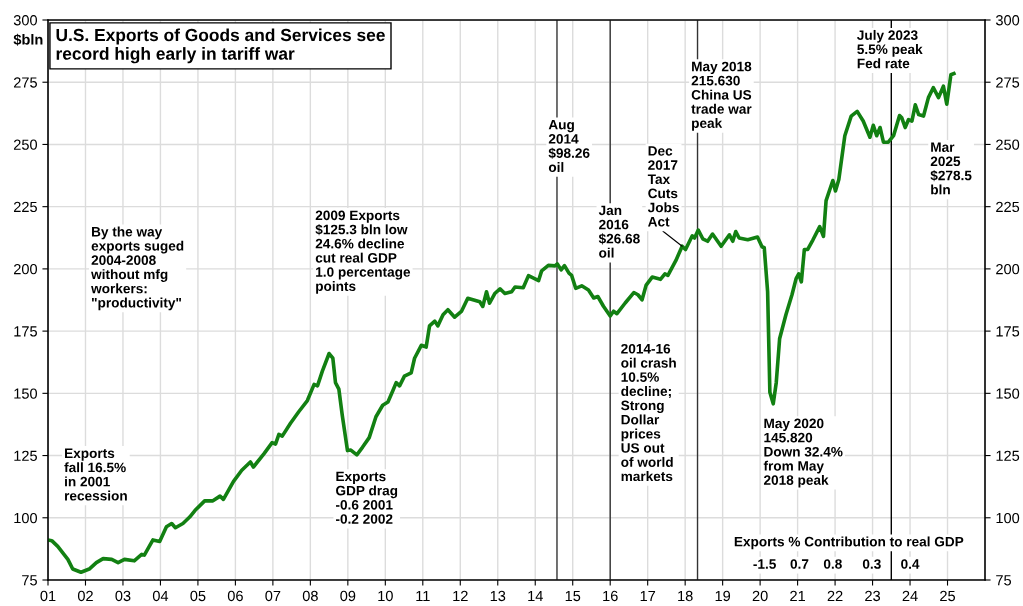 The height and width of the screenshot is (606, 1023). What do you see at coordinates (1008, 269) in the screenshot?
I see `y2-tick-label: 200` at bounding box center [1008, 269].